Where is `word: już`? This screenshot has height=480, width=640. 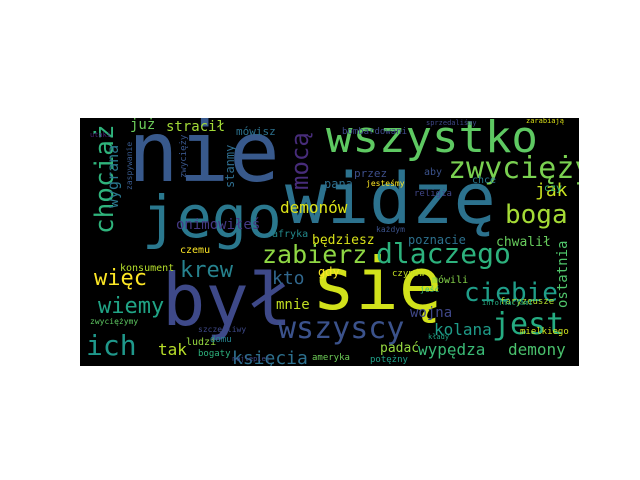 word: już is located at coordinates (143, 125).